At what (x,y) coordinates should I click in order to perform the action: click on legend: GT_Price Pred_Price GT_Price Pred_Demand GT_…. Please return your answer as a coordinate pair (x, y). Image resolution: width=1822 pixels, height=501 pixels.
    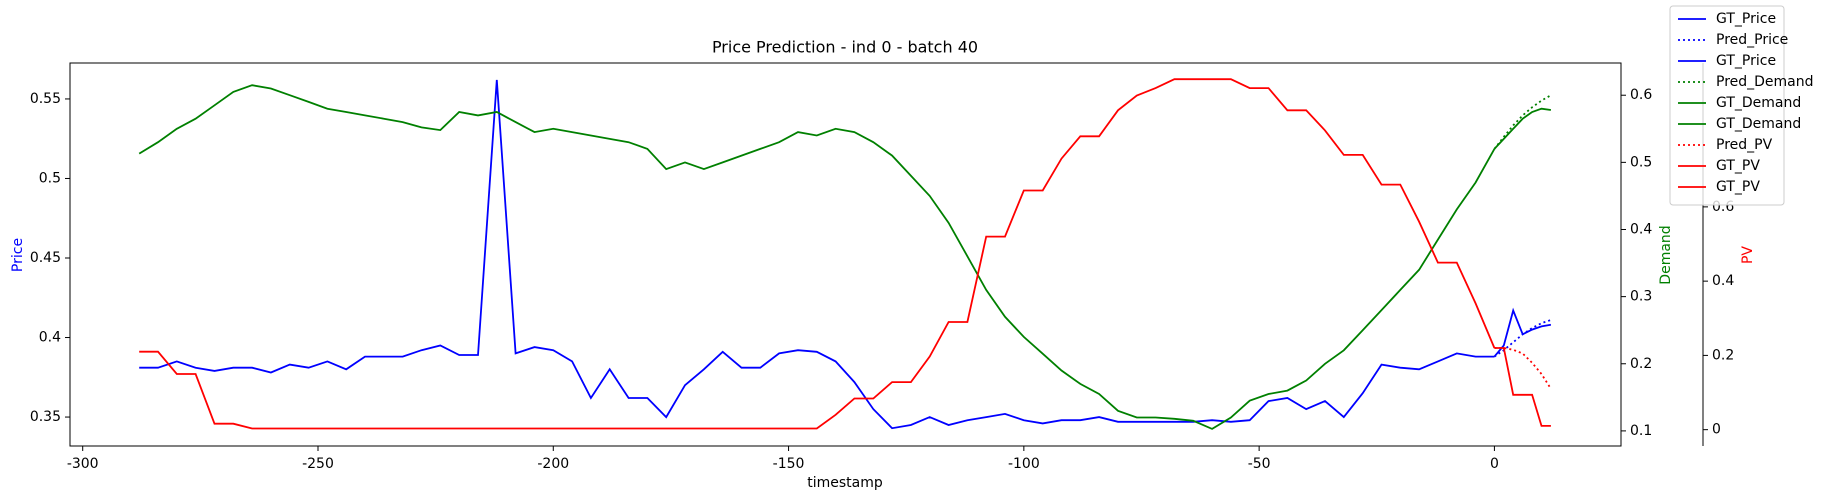
    Looking at the image, I should click on (1741, 105).